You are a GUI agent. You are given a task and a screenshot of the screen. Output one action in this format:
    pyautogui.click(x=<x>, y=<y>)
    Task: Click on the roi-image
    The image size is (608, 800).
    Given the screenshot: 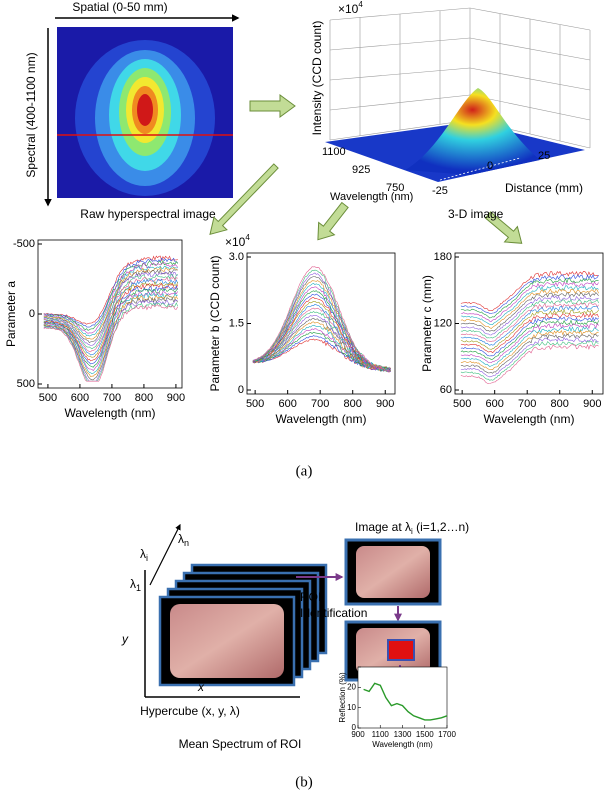 What is the action you would take?
    pyautogui.click(x=393, y=572)
    